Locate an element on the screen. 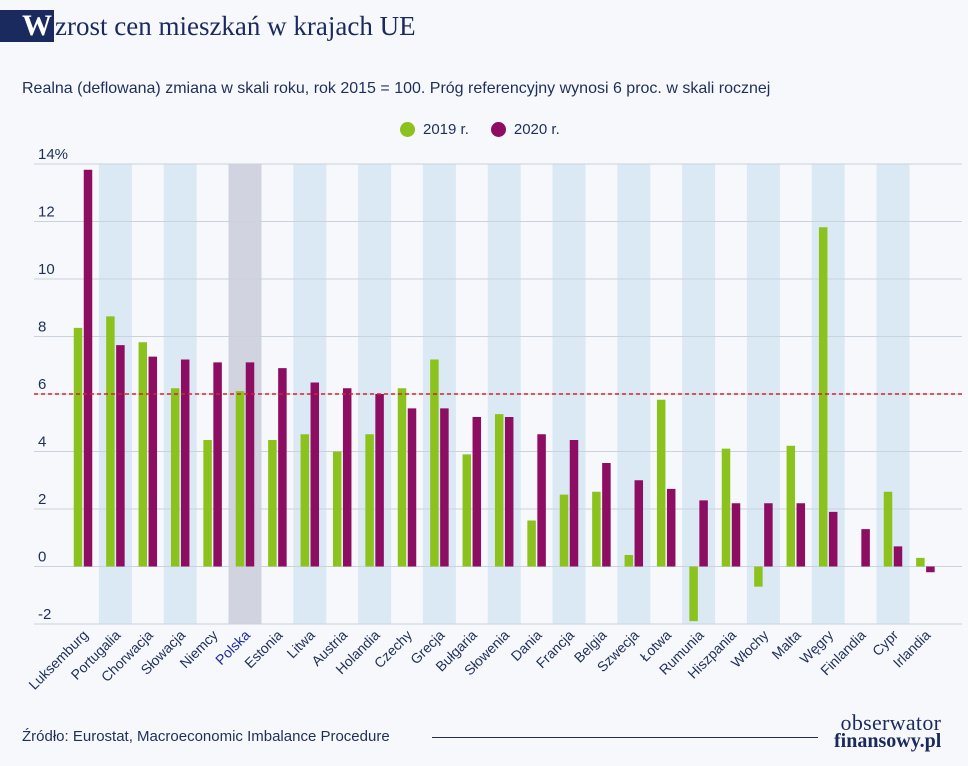 The width and height of the screenshot is (968, 766). y-tick-label: 12 is located at coordinates (46, 212).